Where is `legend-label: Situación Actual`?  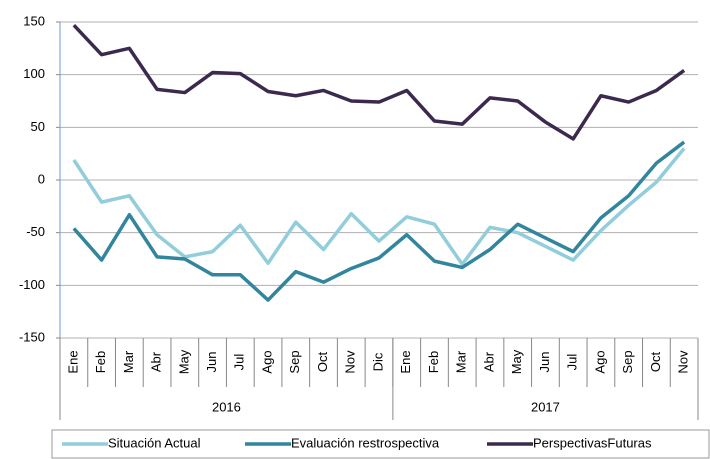 legend-label: Situación Actual is located at coordinates (154, 442).